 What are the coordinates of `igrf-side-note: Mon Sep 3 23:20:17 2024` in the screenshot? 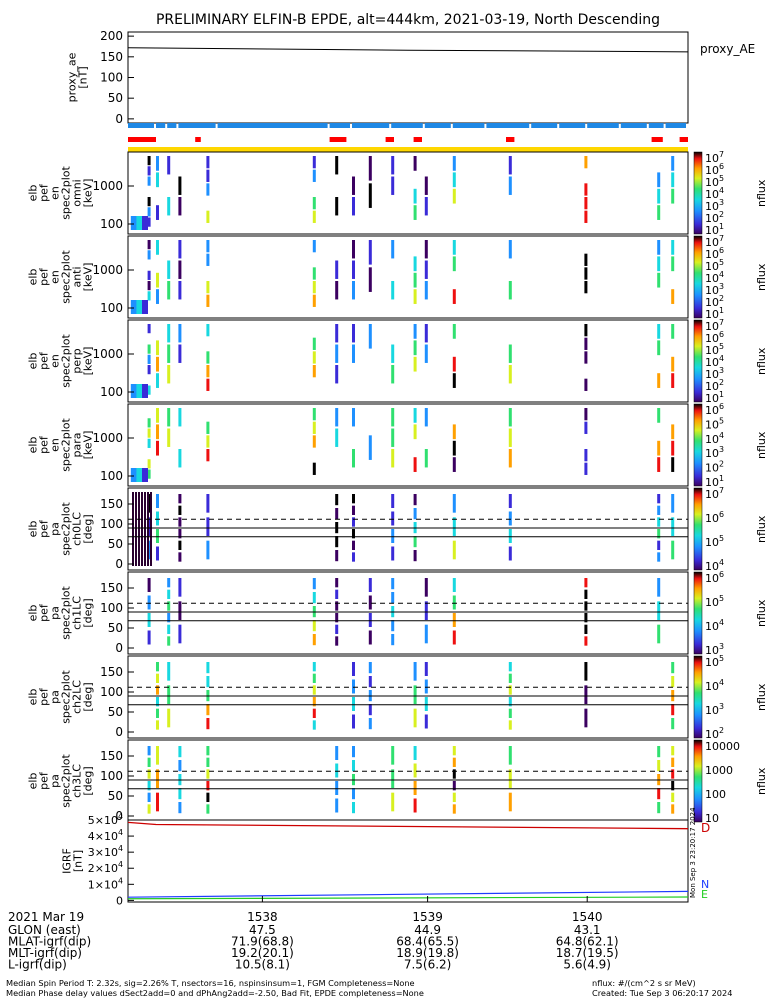 It's located at (693, 852).